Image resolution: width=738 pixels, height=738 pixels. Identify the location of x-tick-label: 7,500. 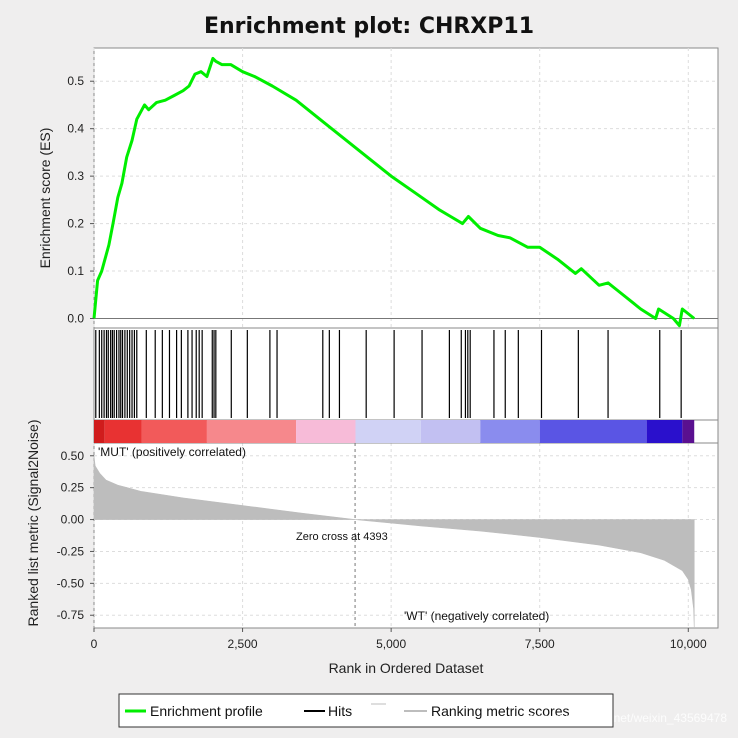
(540, 644).